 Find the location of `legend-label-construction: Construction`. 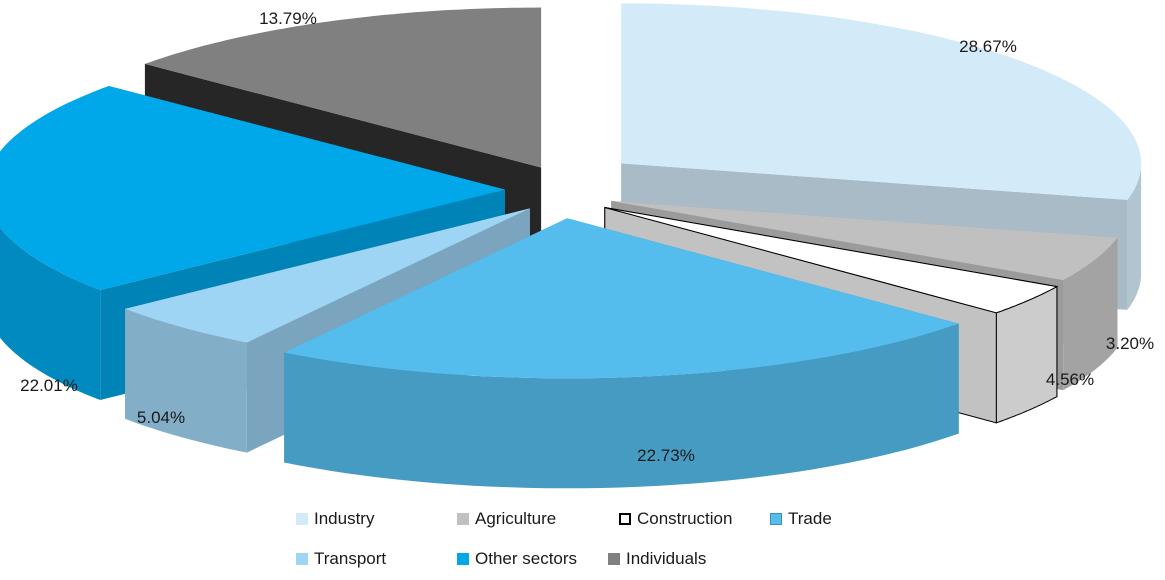

legend-label-construction: Construction is located at coordinates (685, 518).